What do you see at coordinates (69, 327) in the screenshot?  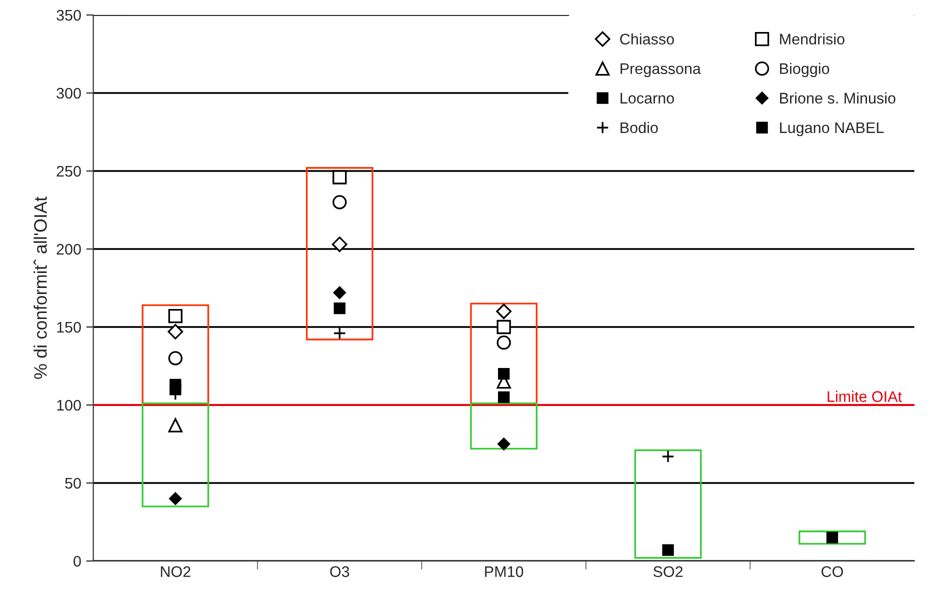 I see `y-tick-label: 150` at bounding box center [69, 327].